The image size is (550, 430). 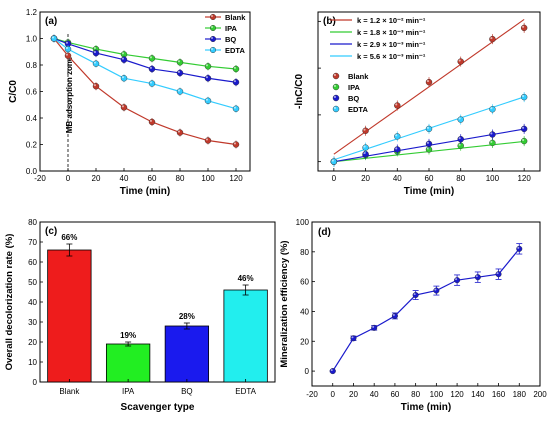 What do you see at coordinates (69, 237) in the screenshot?
I see `panel-c-value-label: 66%` at bounding box center [69, 237].